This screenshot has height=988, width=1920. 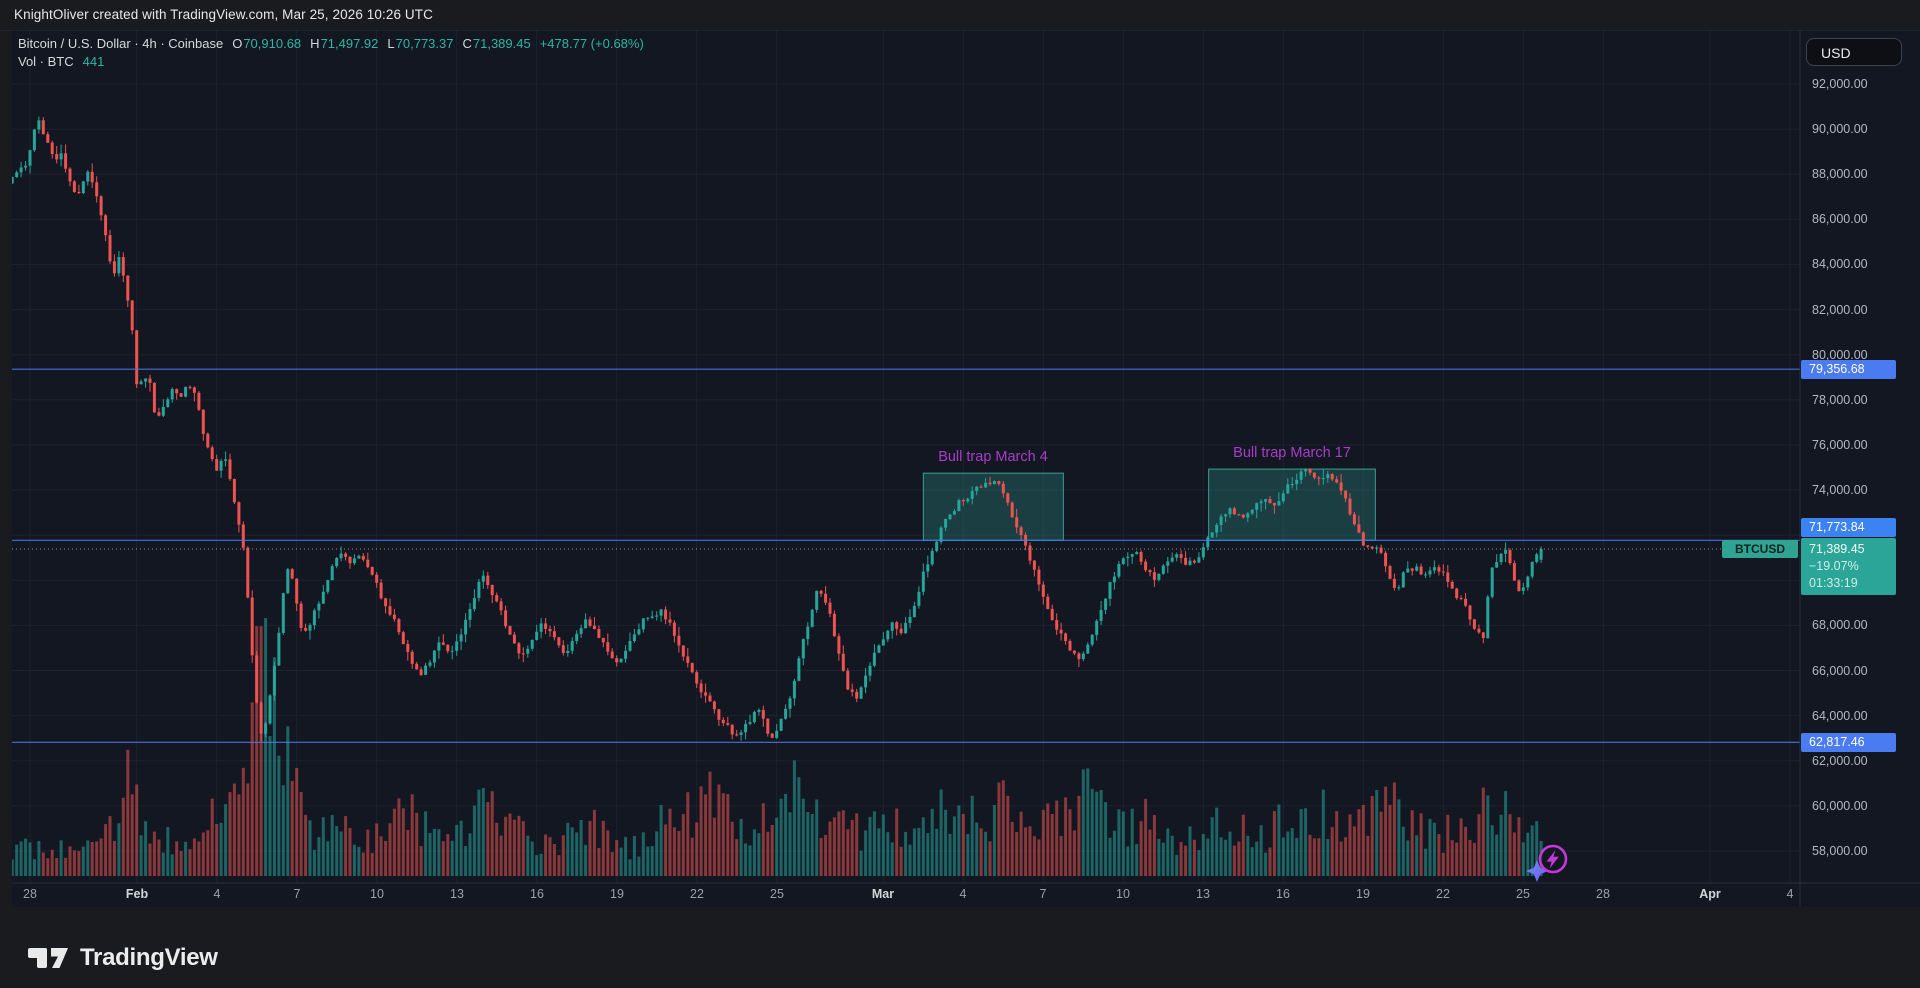 I want to click on price-change: +478.77 (+0.68%), so click(x=591, y=43).